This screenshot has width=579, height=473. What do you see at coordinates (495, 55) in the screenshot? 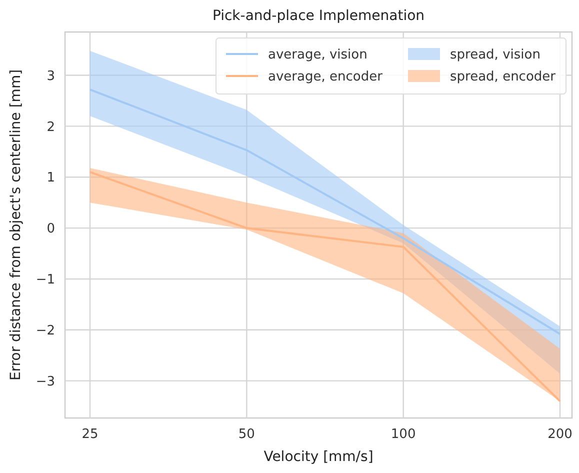
I see `legend-label: spread, vision` at bounding box center [495, 55].